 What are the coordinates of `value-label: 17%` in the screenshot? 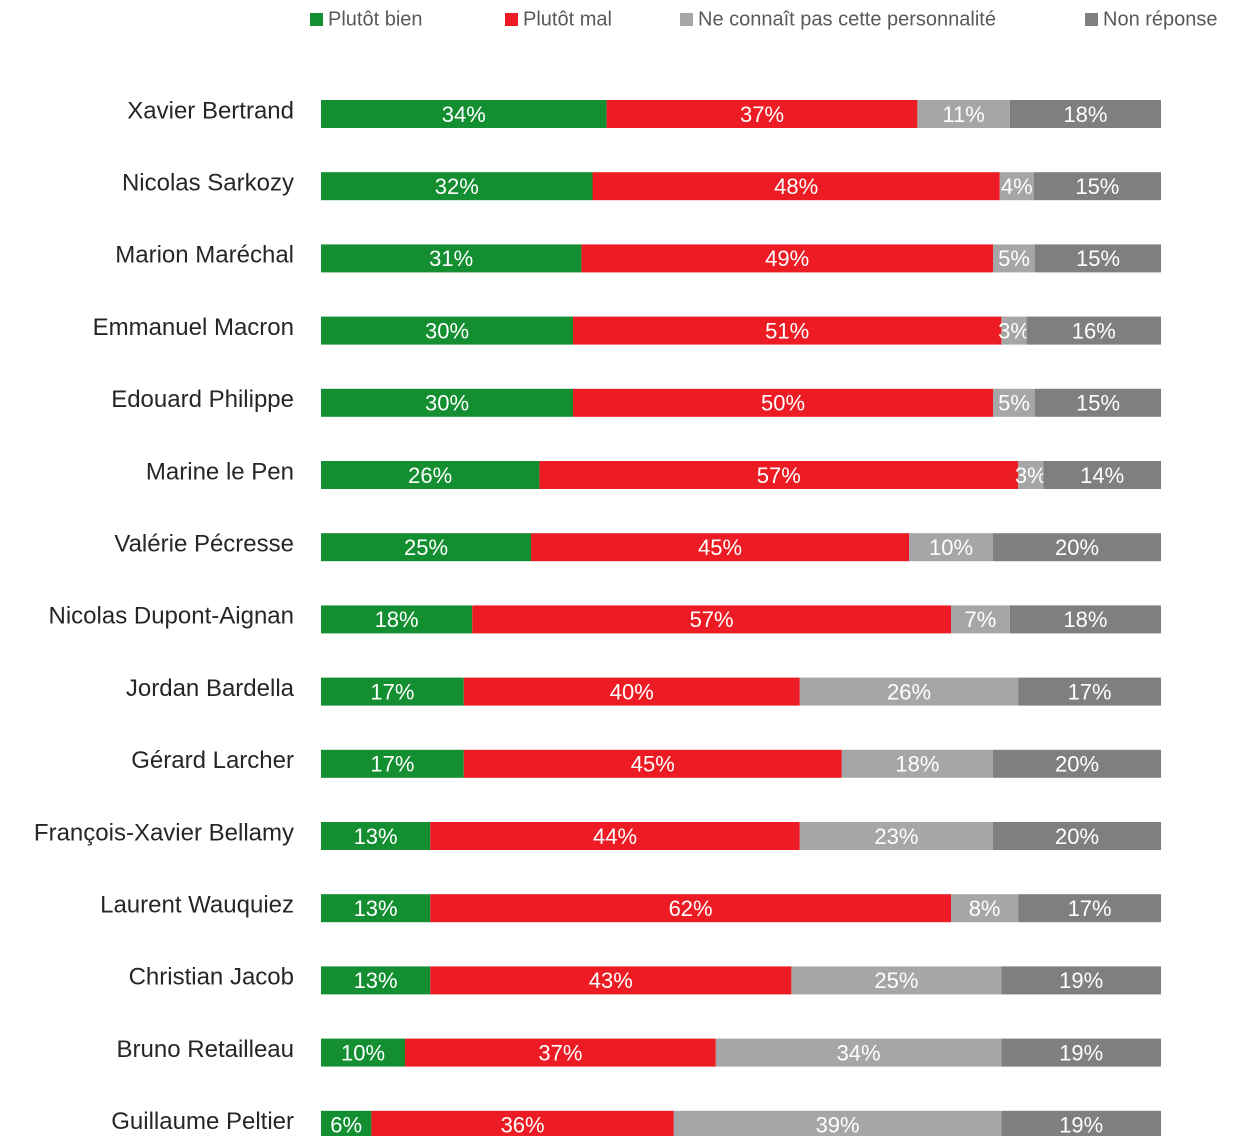 It's located at (392, 691).